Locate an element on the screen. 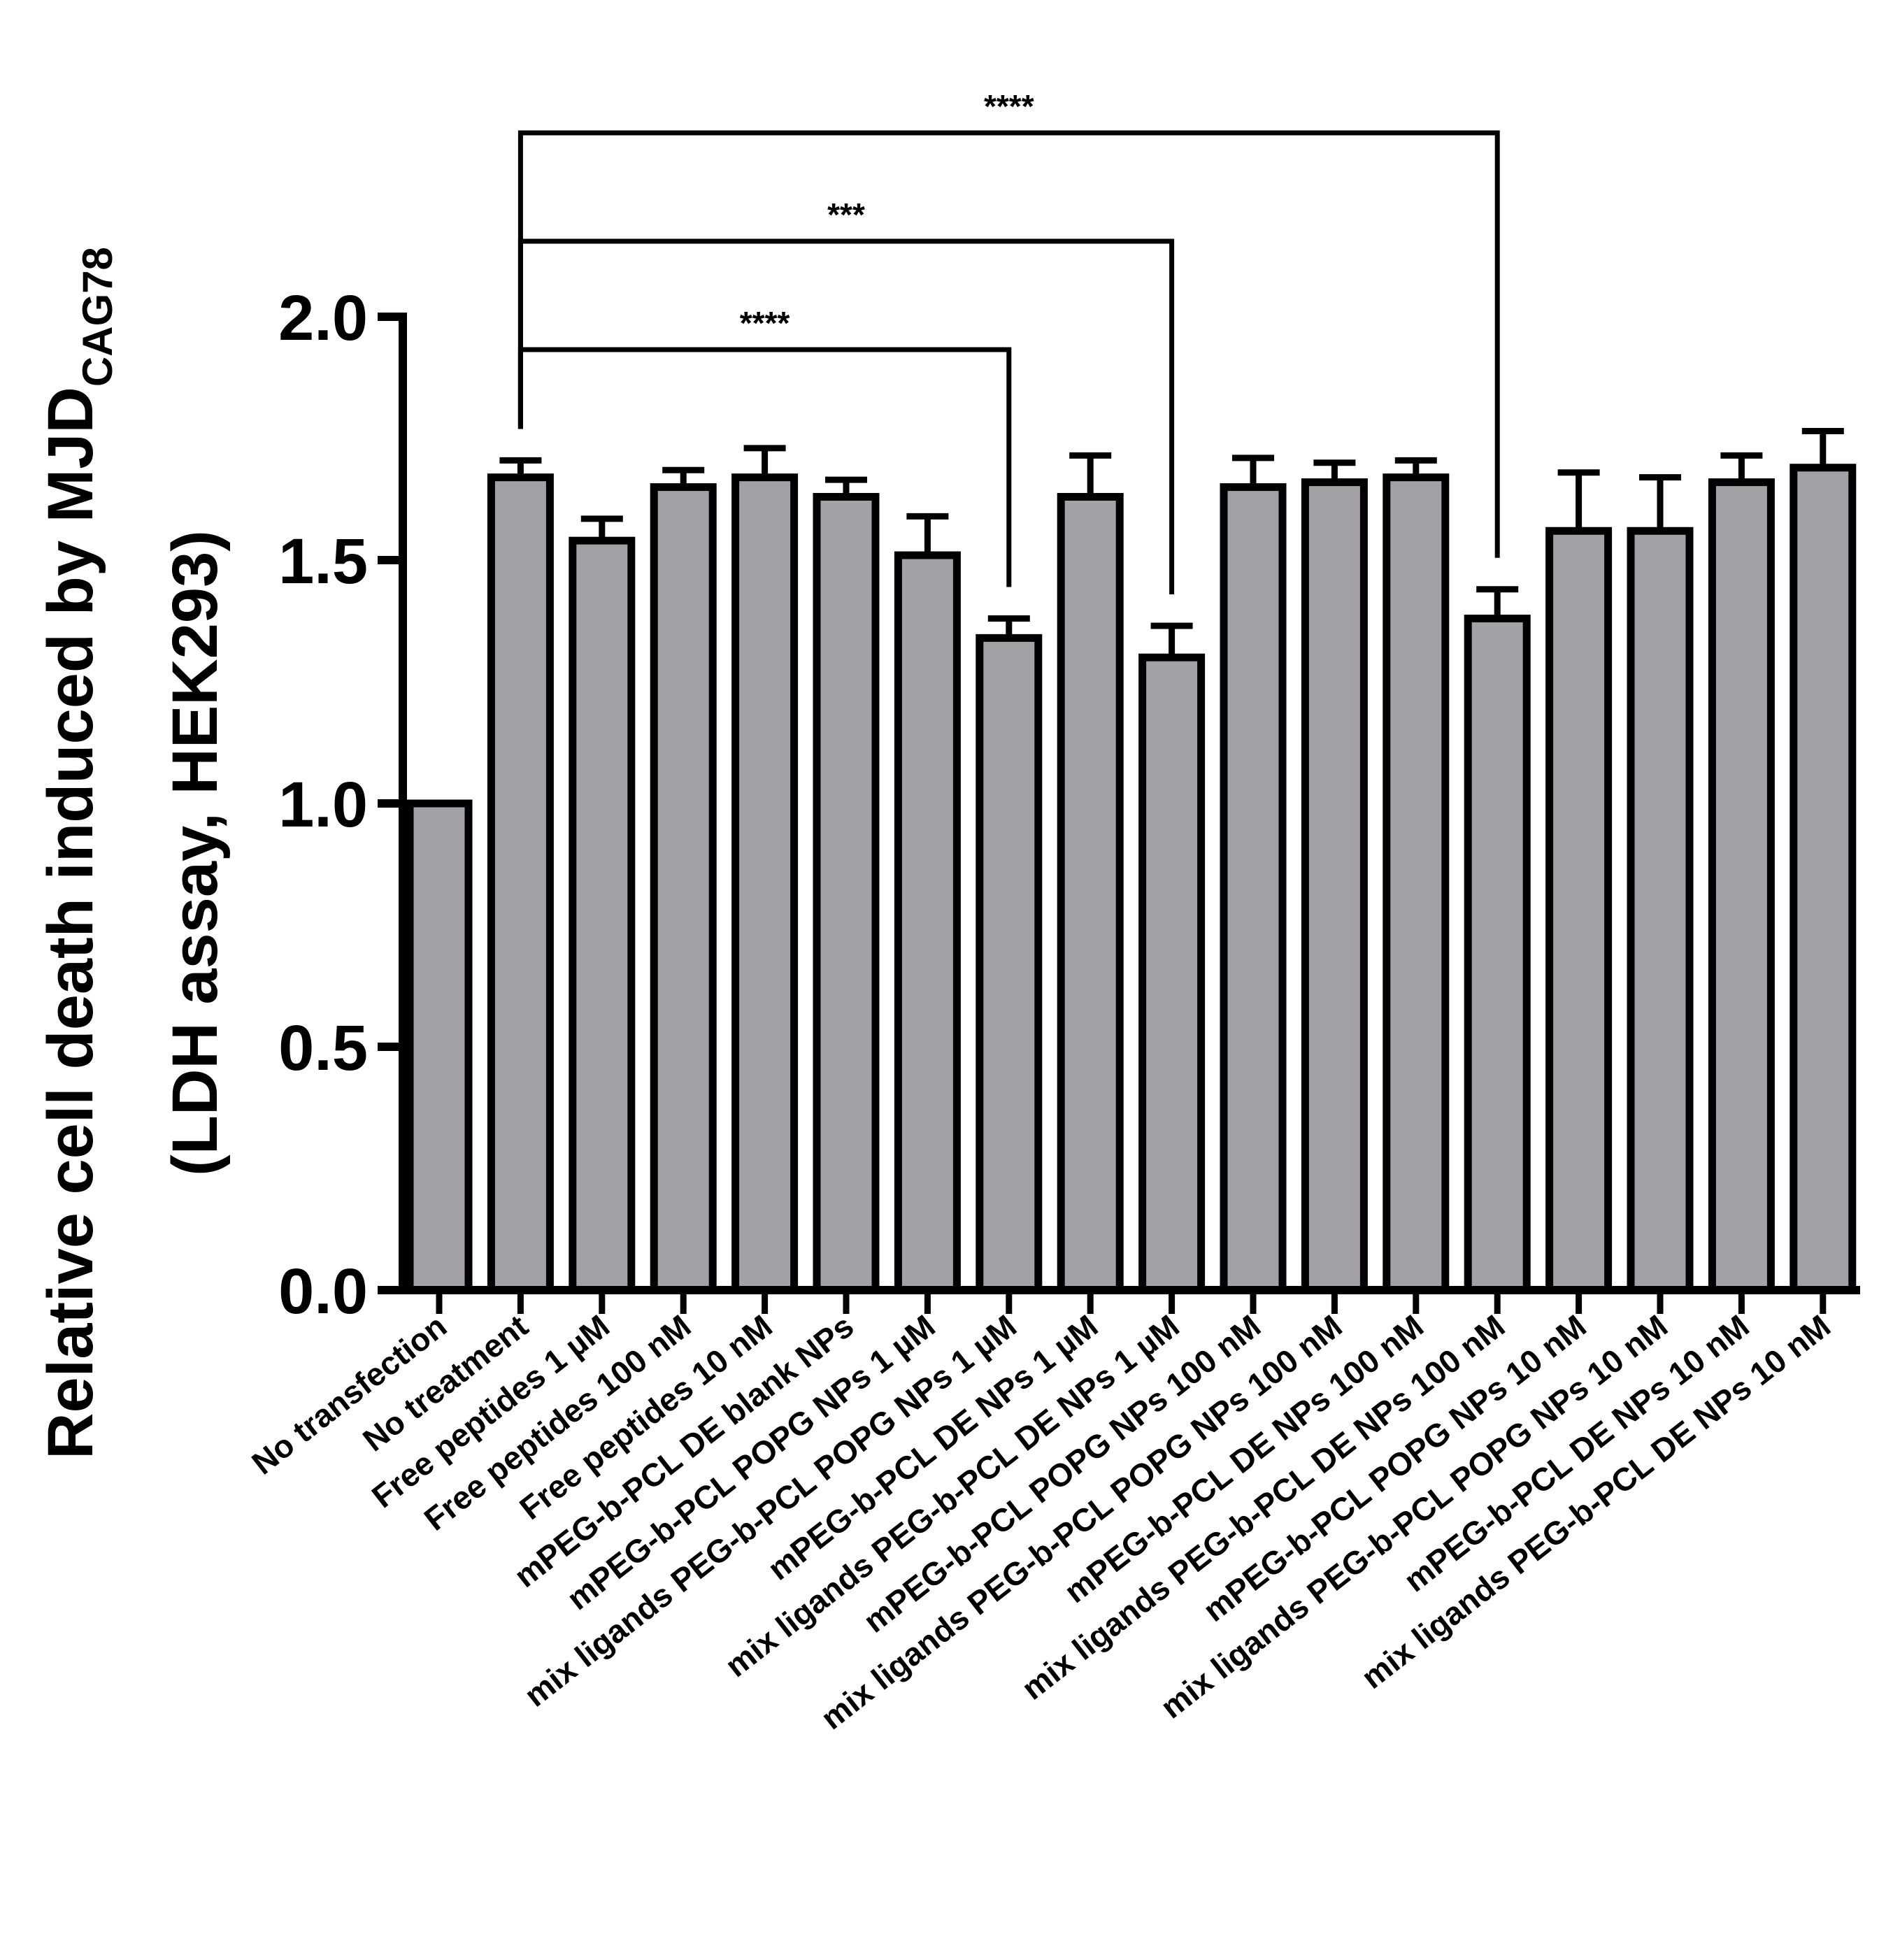  y-axis-label-line2: (LDH assay, HEK293) is located at coordinates (195, 853).